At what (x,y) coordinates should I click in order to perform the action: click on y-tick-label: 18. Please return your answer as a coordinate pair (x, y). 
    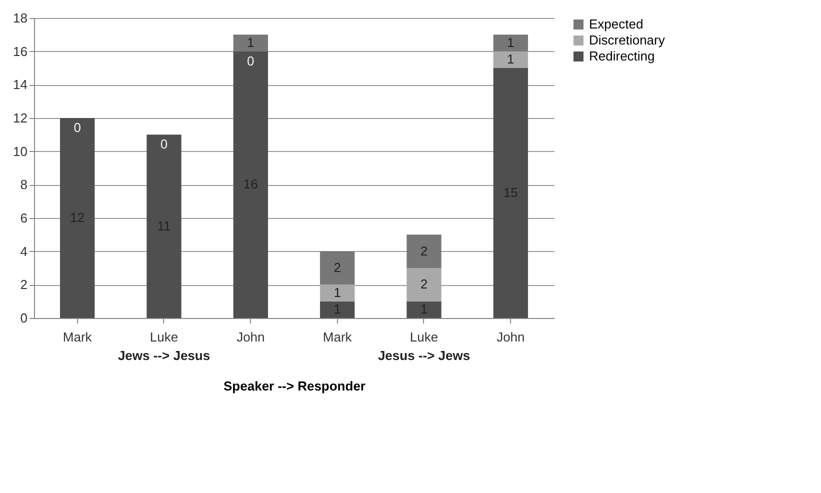
    Looking at the image, I should click on (20, 18).